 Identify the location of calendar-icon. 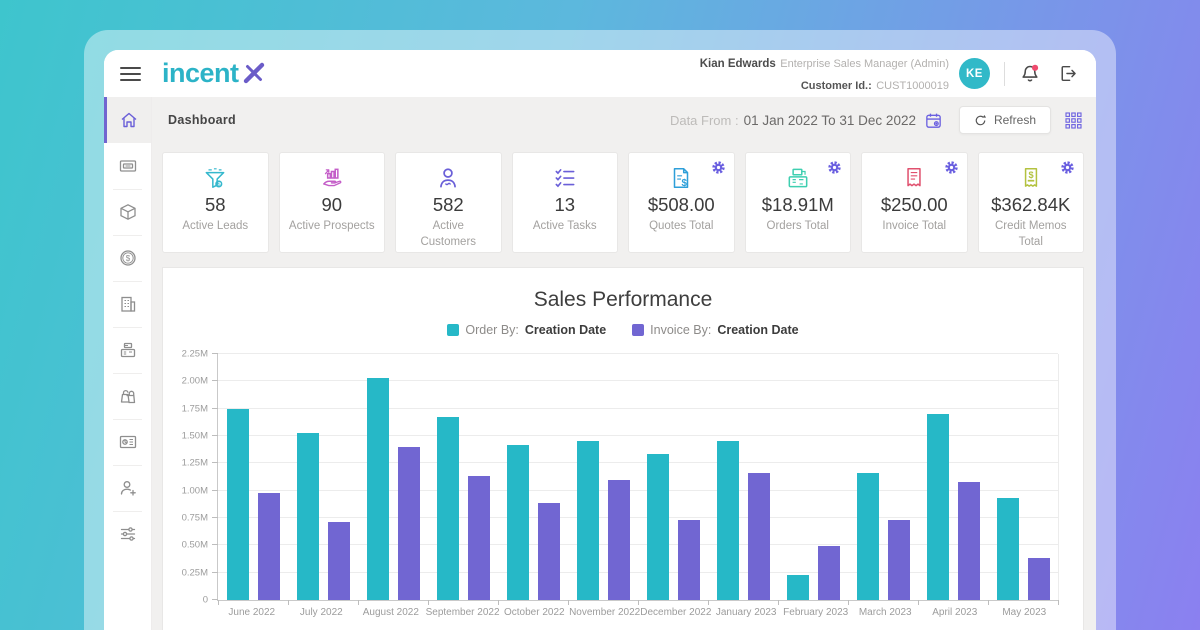
(933, 120).